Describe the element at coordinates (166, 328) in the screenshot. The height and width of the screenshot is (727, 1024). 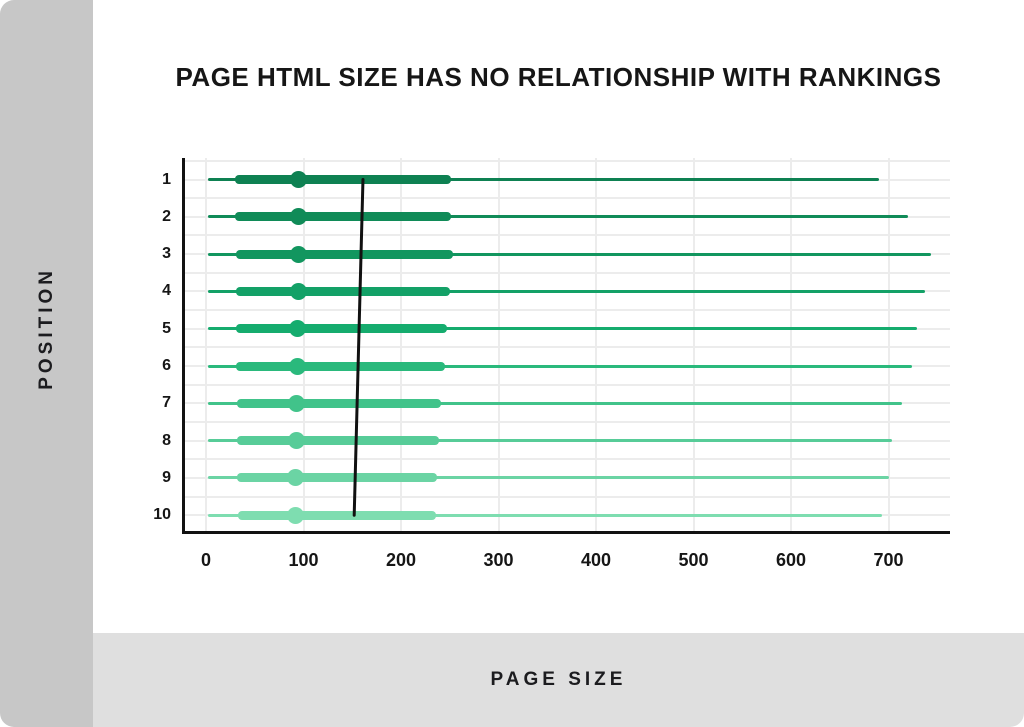
I see `y-tick-label: 5` at that location.